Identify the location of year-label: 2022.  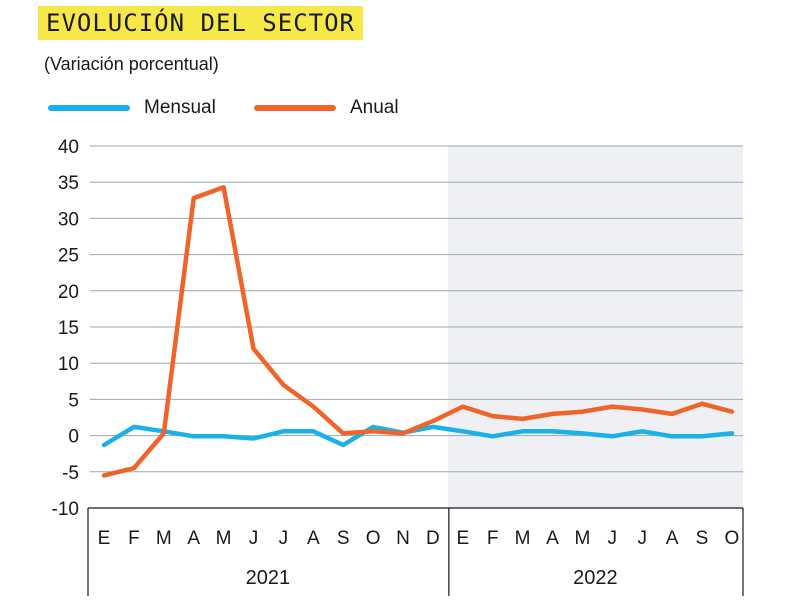
(595, 578).